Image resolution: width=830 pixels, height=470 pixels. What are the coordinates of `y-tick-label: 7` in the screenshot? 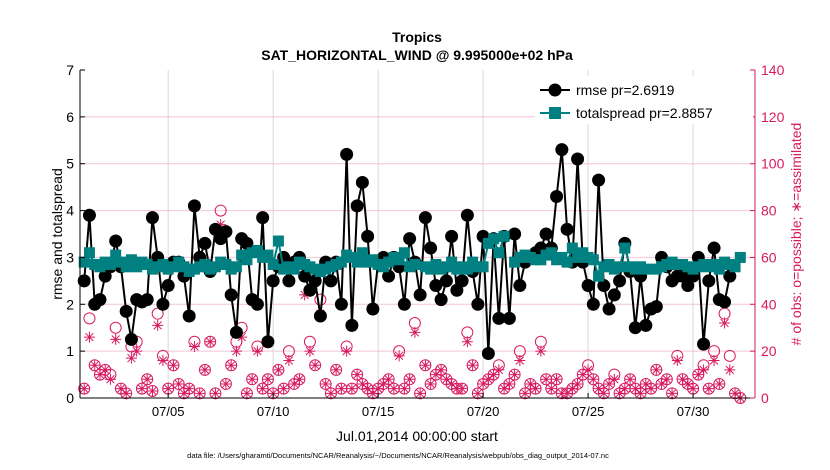 It's located at (70, 70).